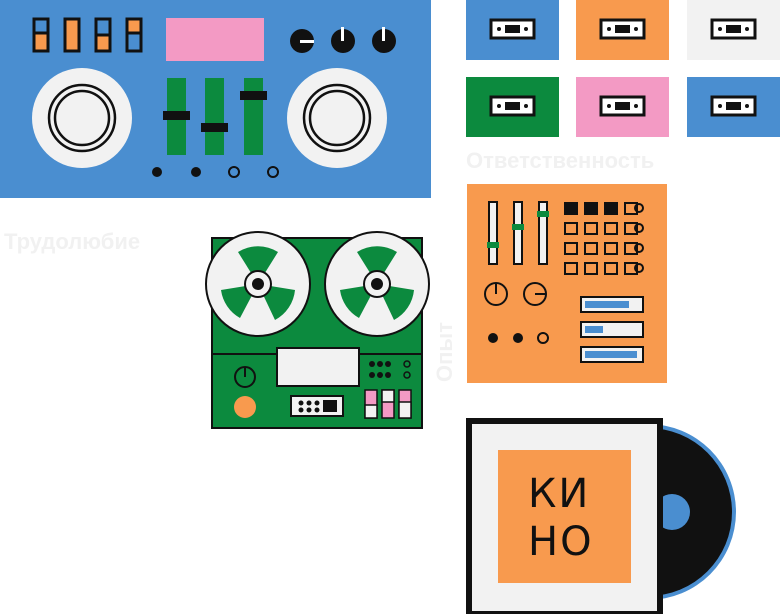  What do you see at coordinates (518, 233) in the screenshot?
I see `mixer-faders` at bounding box center [518, 233].